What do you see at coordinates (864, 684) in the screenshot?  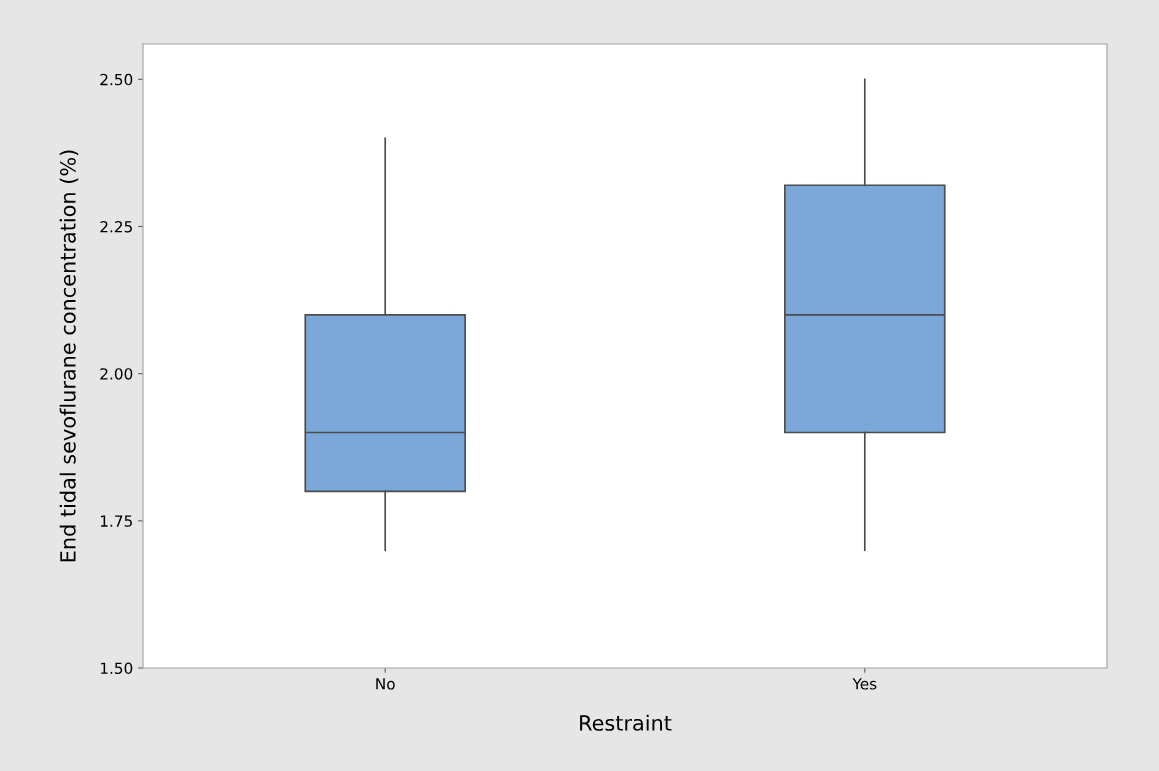 I see `x-tick-label: Yes` at bounding box center [864, 684].